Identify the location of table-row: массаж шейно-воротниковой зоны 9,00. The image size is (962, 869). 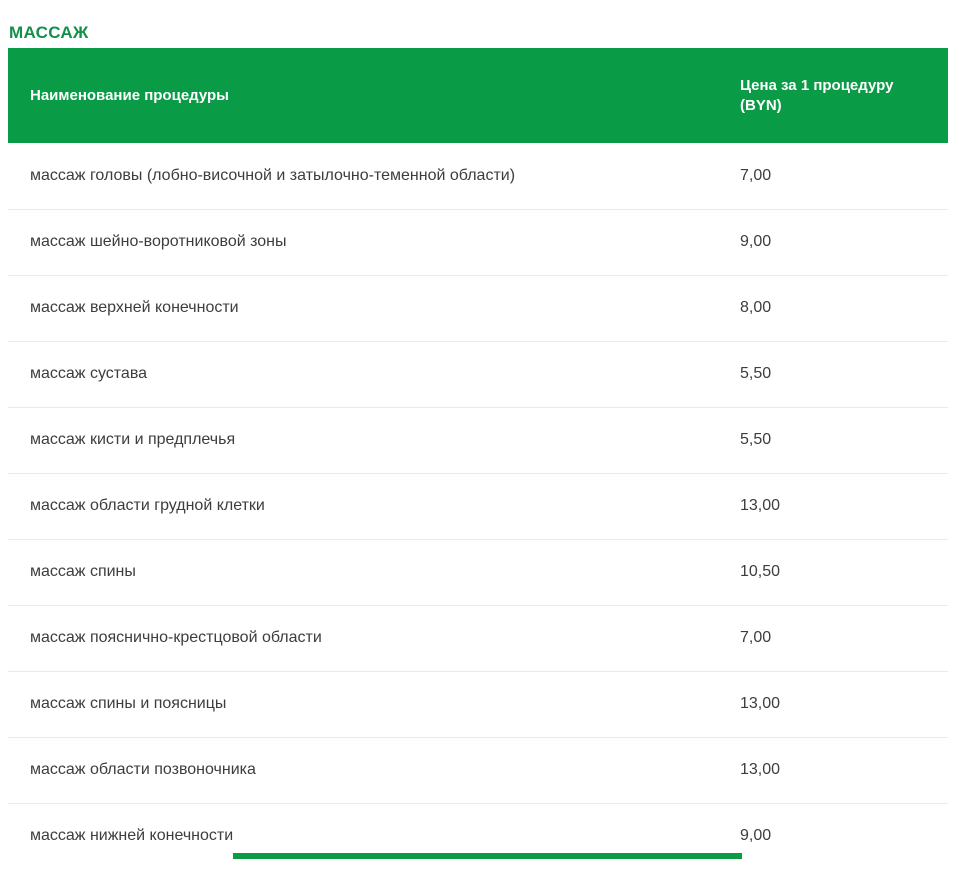
(478, 241).